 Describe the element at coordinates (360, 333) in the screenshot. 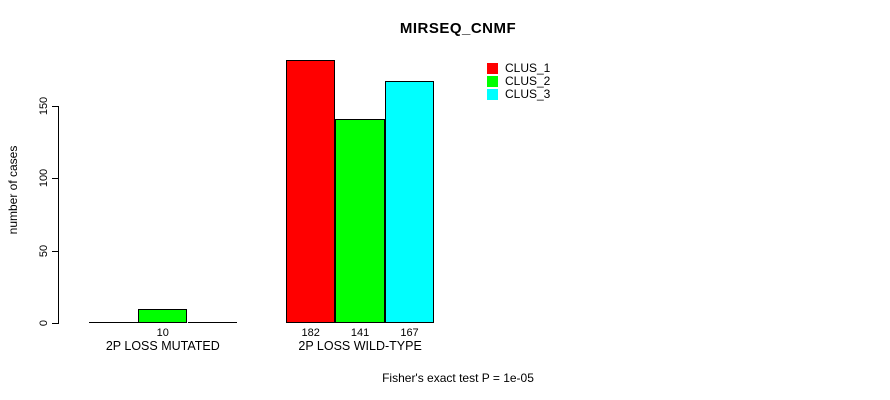

I see `bar-value-label: 141` at that location.